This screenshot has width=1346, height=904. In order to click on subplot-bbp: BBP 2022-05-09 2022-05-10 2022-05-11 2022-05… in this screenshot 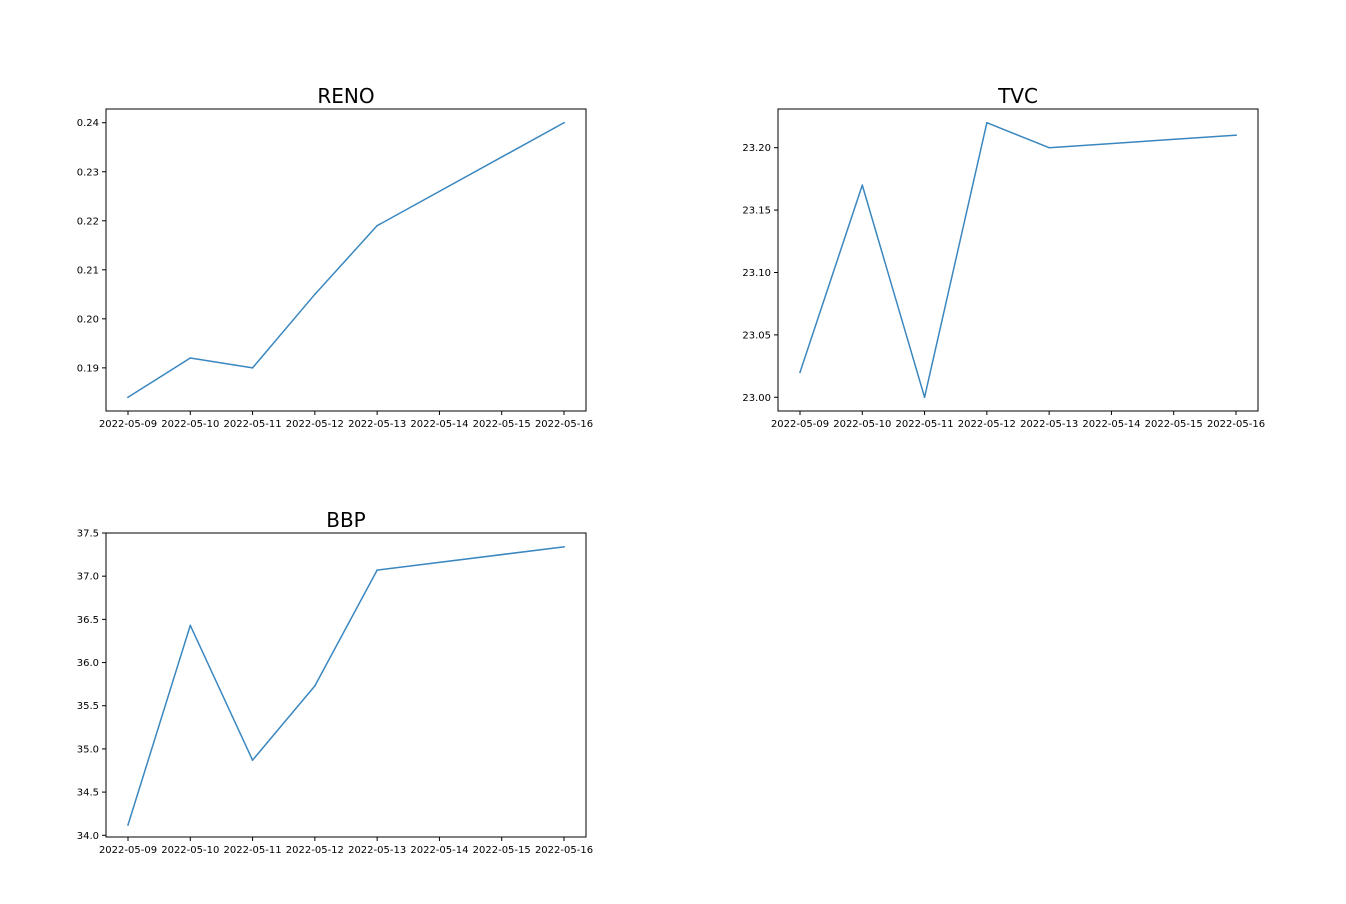, I will do `click(335, 682)`.